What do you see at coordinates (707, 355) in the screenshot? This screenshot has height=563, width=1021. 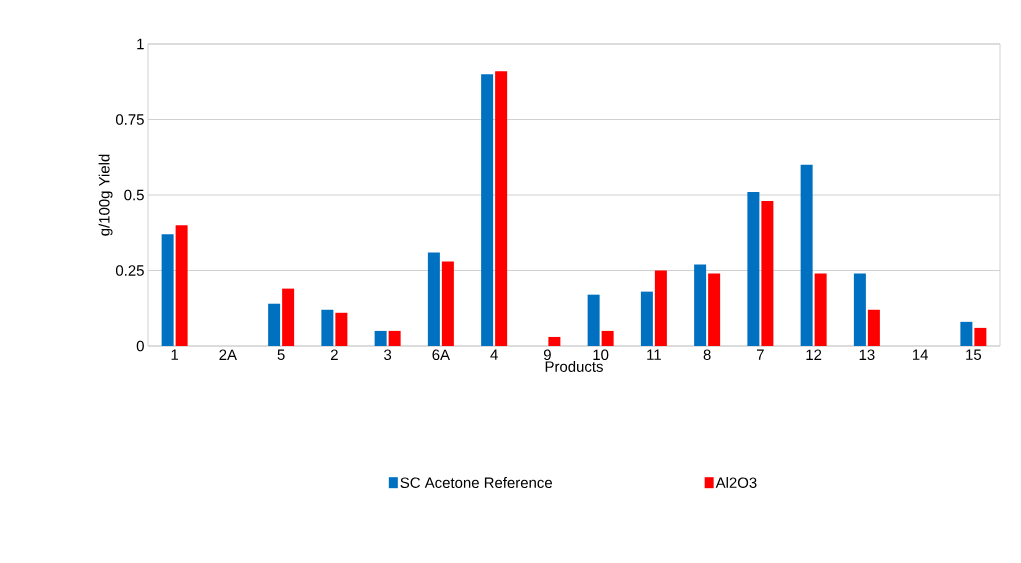 I see `x-tick-label: 8` at bounding box center [707, 355].